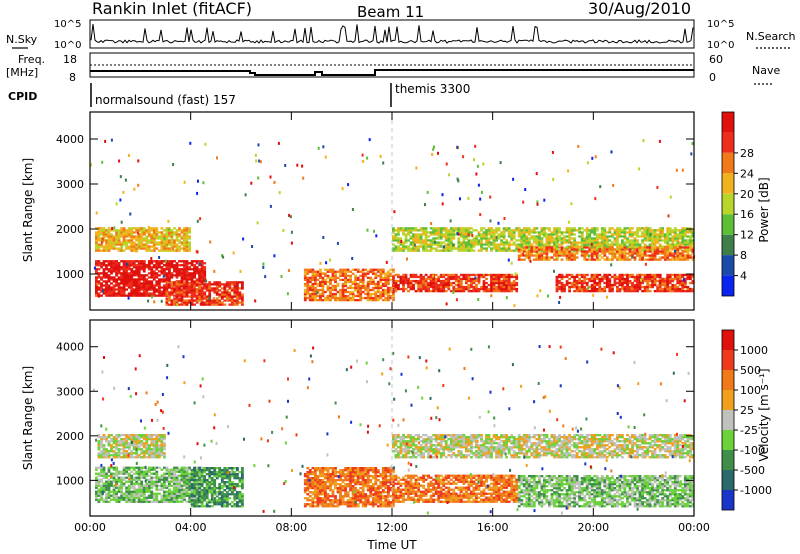 This screenshot has height=554, width=800. What do you see at coordinates (754, 350) in the screenshot?
I see `velocity-colorbar-tick-0: 1000` at bounding box center [754, 350].